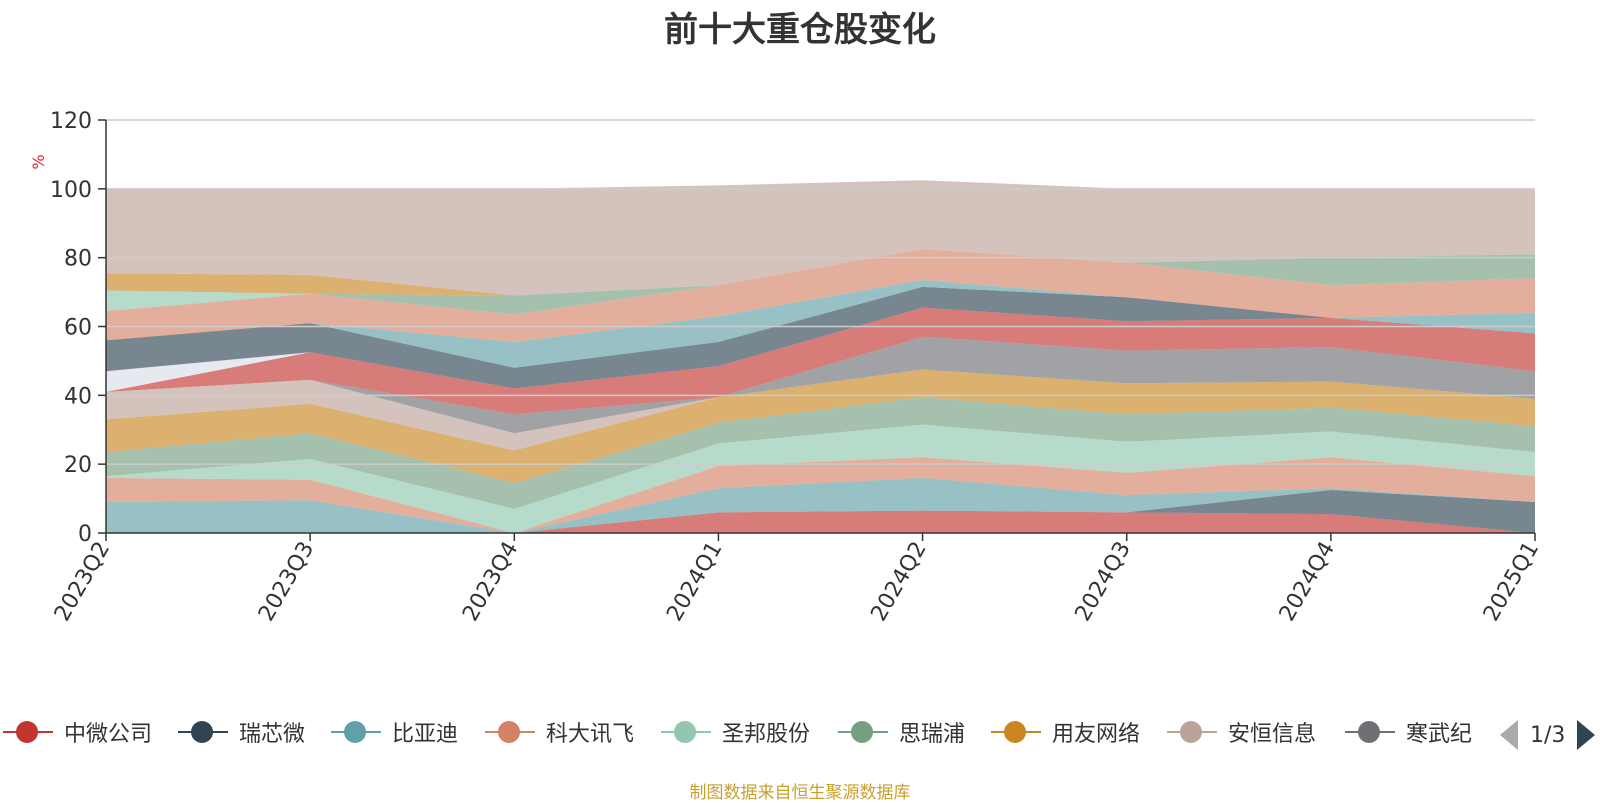  What do you see at coordinates (490, 582) in the screenshot?
I see `x-tick-label: 2023Q4` at bounding box center [490, 582].